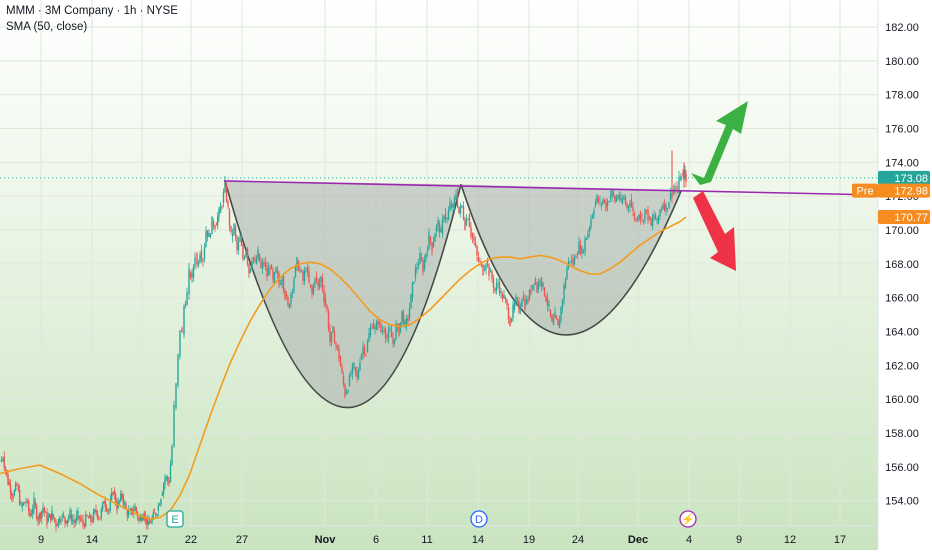 This screenshot has width=932, height=555. I want to click on pre-market-badge-tag-label: Pre, so click(864, 192).